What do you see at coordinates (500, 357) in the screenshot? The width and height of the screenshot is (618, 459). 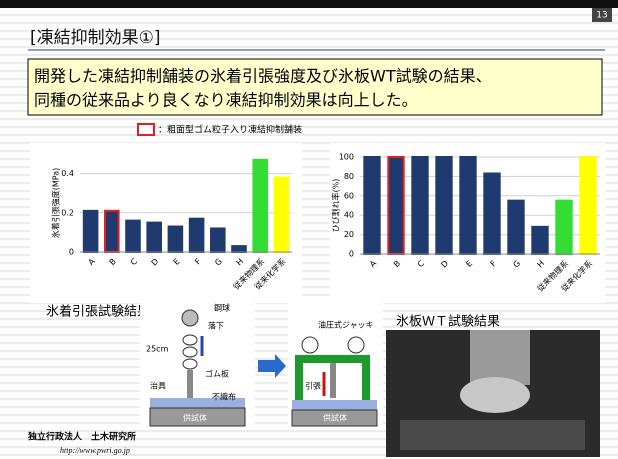 I see `photo-machine` at bounding box center [500, 357].